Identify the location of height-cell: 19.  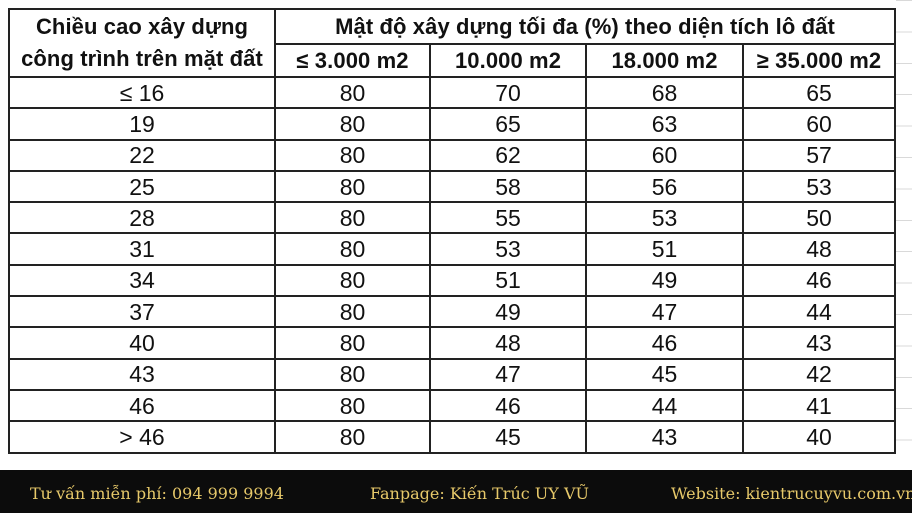
(142, 124).